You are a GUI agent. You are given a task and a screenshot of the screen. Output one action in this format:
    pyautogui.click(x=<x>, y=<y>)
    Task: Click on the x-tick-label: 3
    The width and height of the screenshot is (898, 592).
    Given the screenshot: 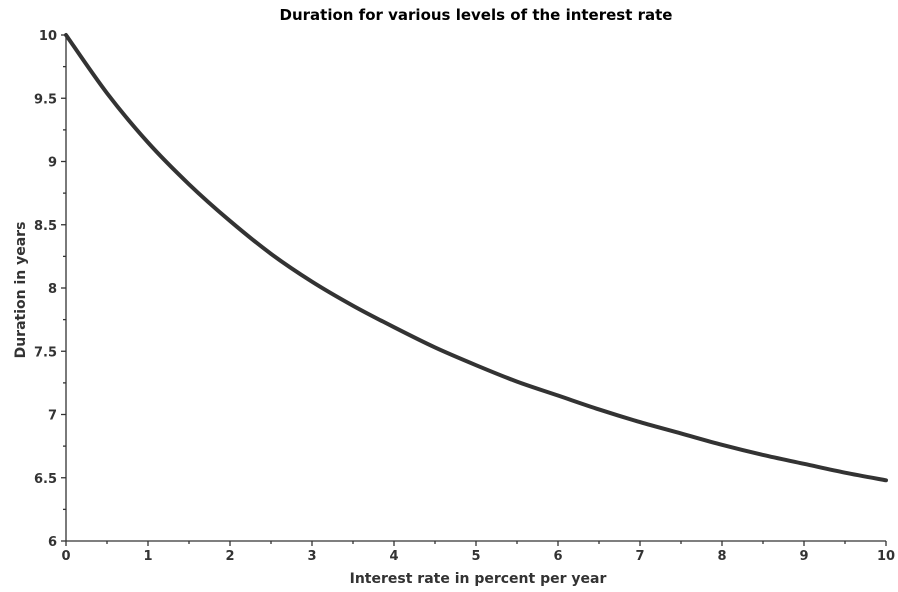 What is the action you would take?
    pyautogui.click(x=311, y=556)
    